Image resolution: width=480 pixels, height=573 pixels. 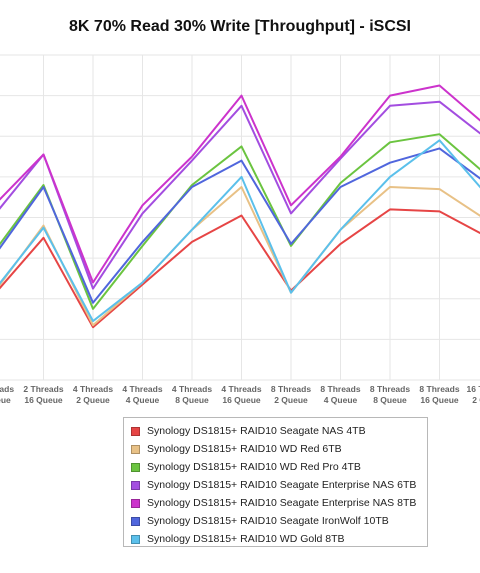 I want to click on x-tick-label: 4 Threads 4 Queue, so click(x=142, y=394).